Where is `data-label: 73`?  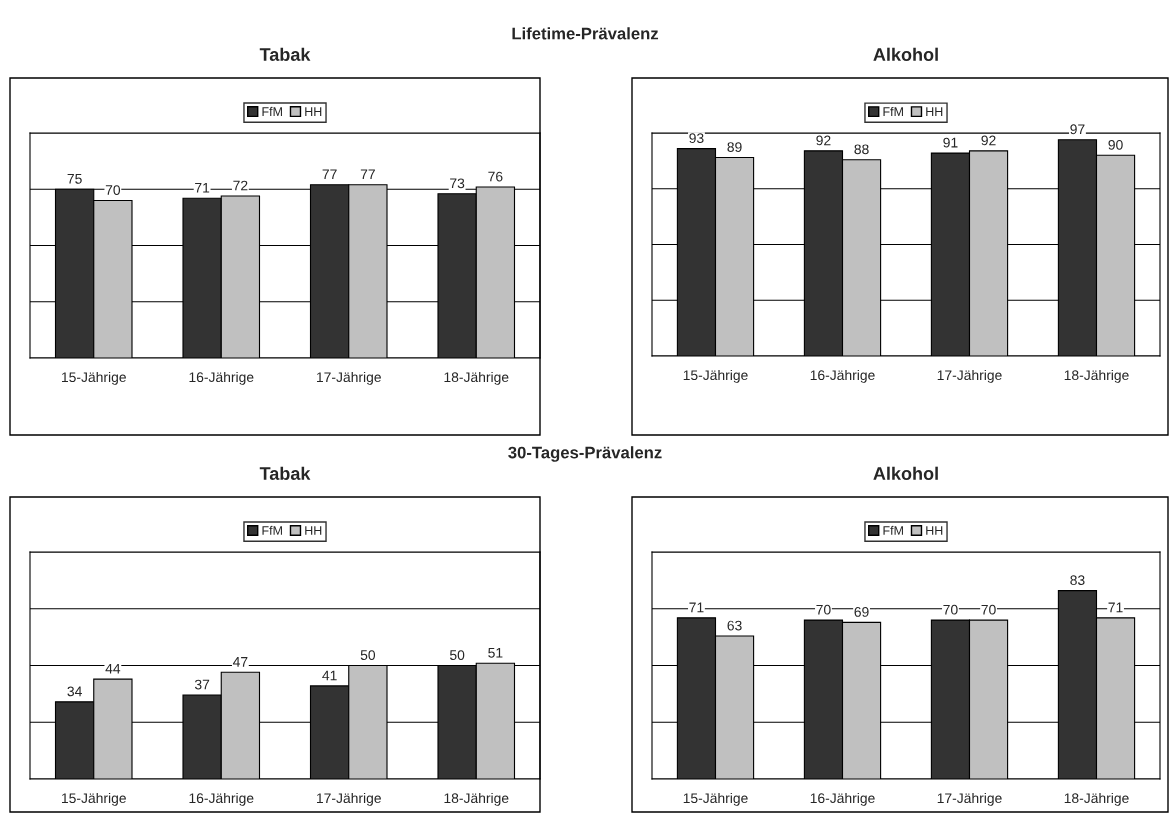 data-label: 73 is located at coordinates (457, 183).